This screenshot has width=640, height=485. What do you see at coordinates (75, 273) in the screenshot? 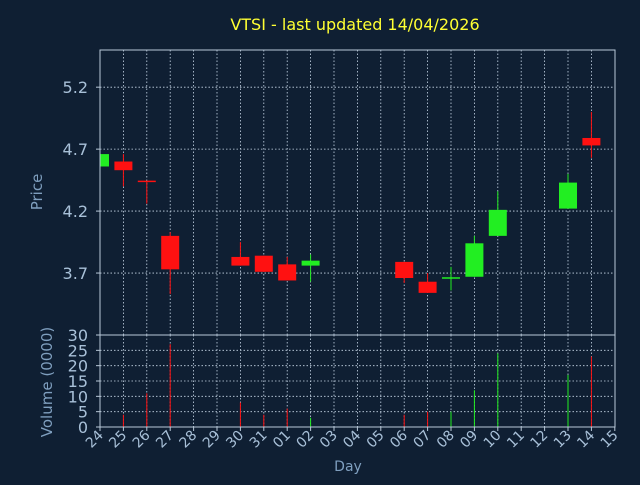
I see `price-tick-label: 3.7` at bounding box center [75, 273].